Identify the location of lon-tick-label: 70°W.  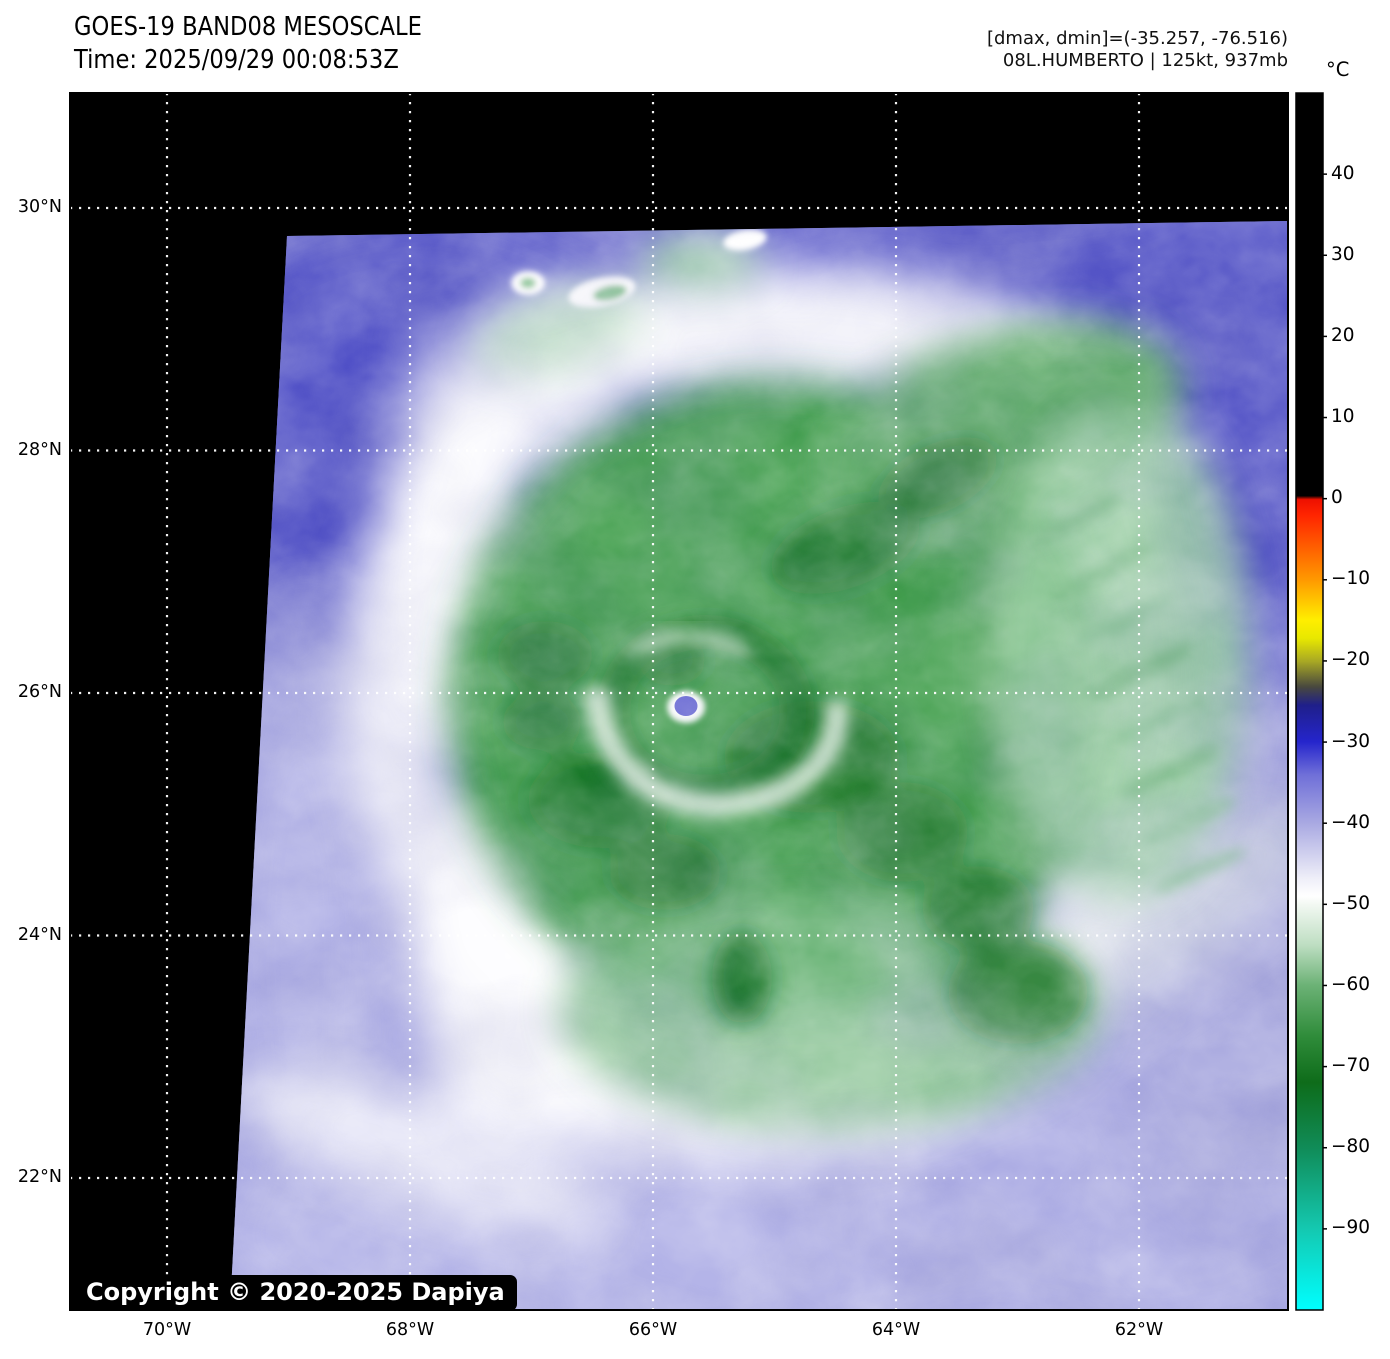
(167, 1330).